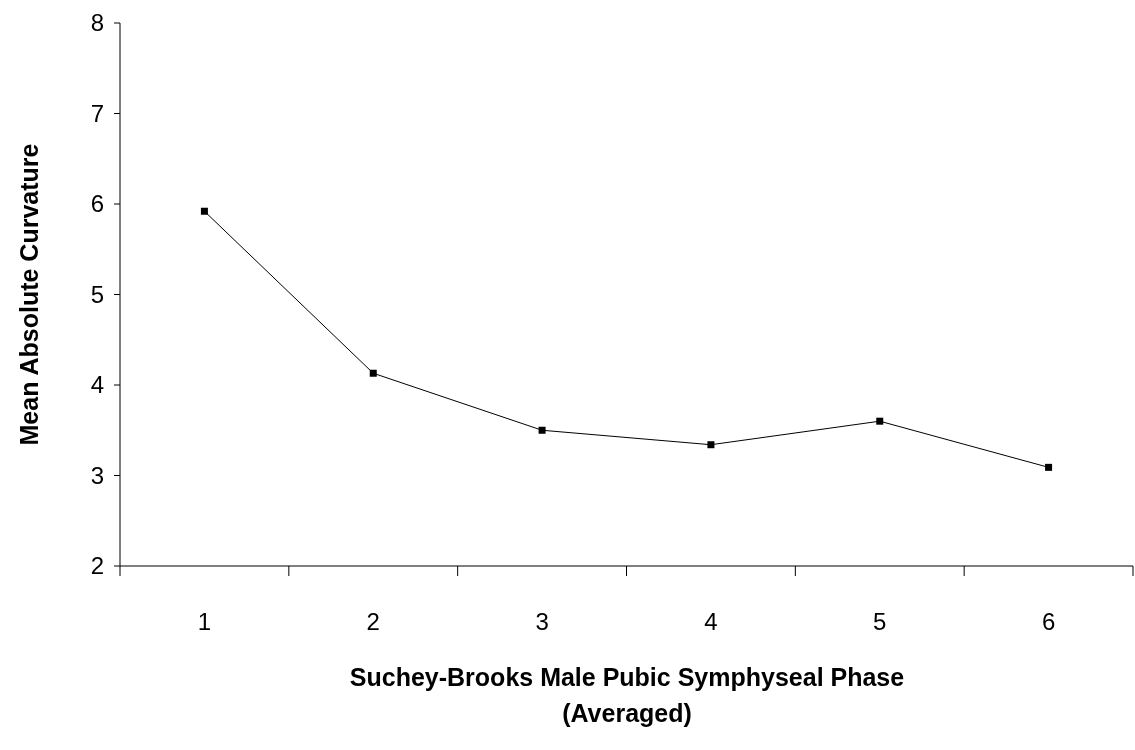  What do you see at coordinates (627, 695) in the screenshot?
I see `x-axis-title: Suchey-Brooks Male Pubic Symphyseal Phase (Averaged)` at bounding box center [627, 695].